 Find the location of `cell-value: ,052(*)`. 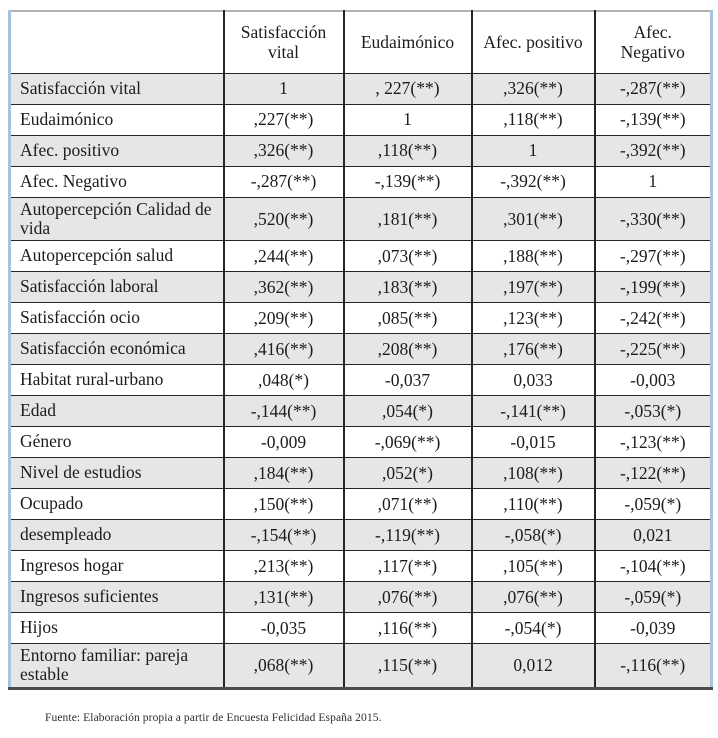

cell-value: ,052(*) is located at coordinates (407, 473).